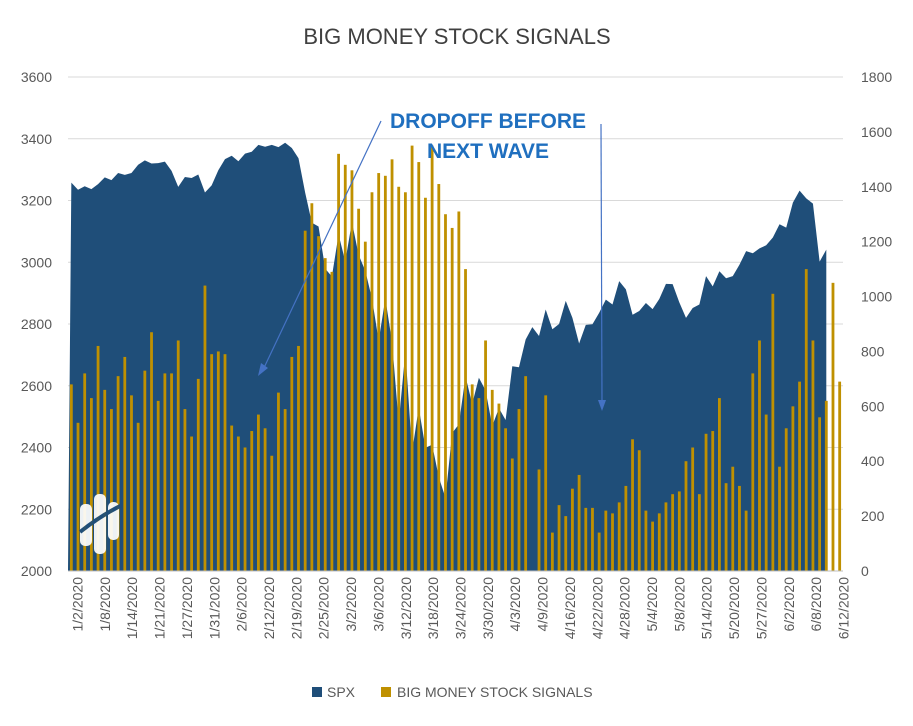  What do you see at coordinates (876, 77) in the screenshot?
I see `y-right-tick-label: 1800` at bounding box center [876, 77].